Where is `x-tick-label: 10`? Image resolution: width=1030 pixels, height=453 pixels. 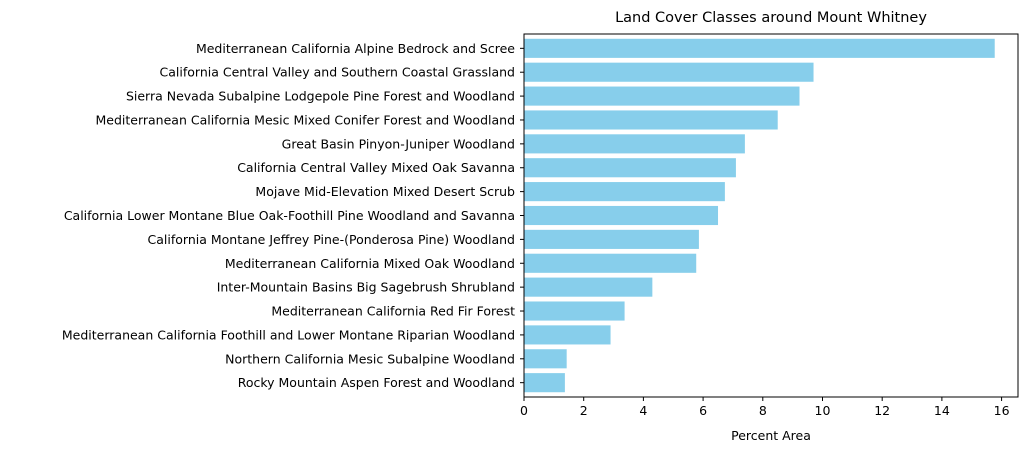
x-tick-label: 10 is located at coordinates (823, 410).